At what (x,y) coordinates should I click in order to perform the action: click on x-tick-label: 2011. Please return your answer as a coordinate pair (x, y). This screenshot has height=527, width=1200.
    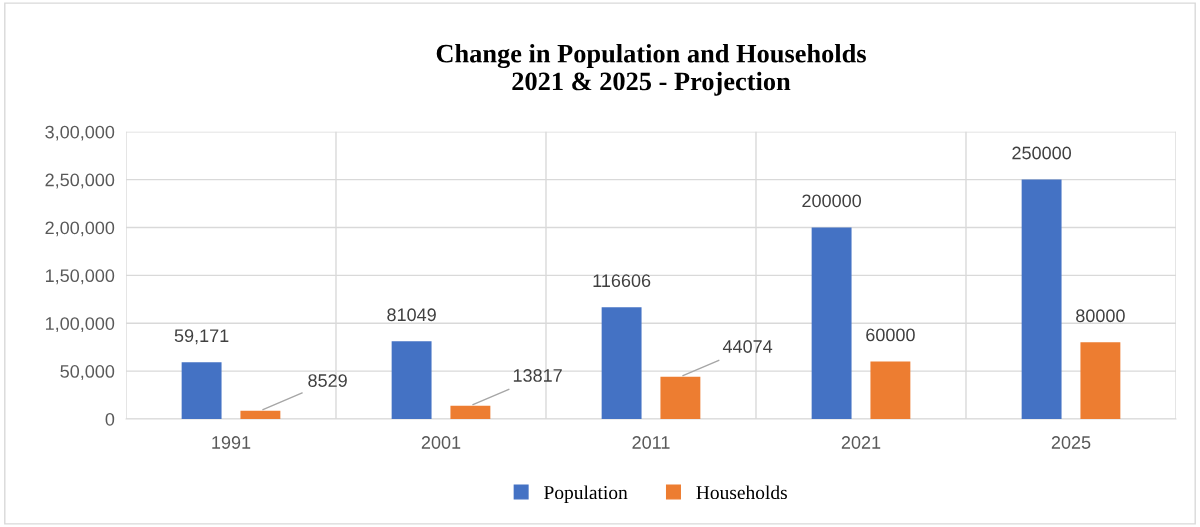
    Looking at the image, I should click on (651, 442).